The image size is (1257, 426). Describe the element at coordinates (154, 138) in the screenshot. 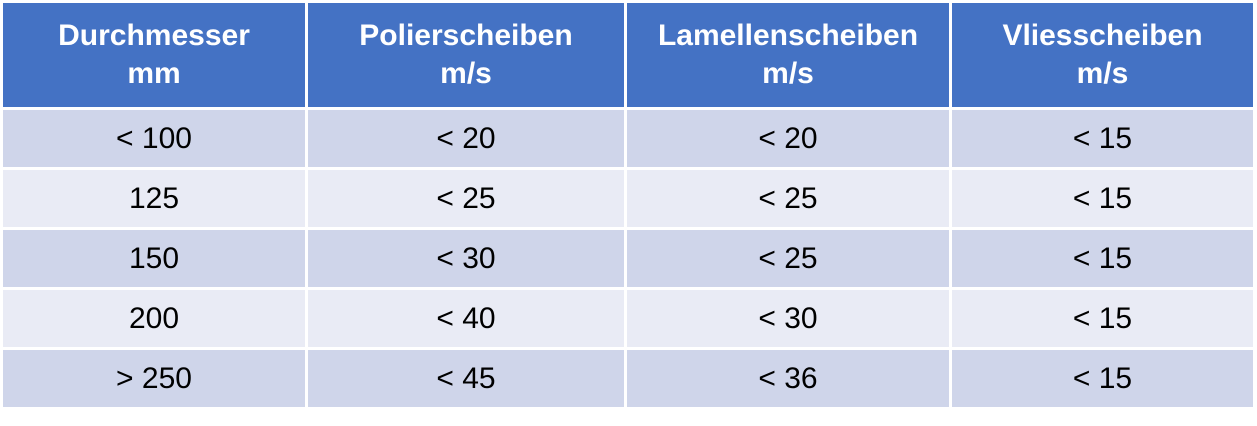

I see `table-cell: < 100` at that location.